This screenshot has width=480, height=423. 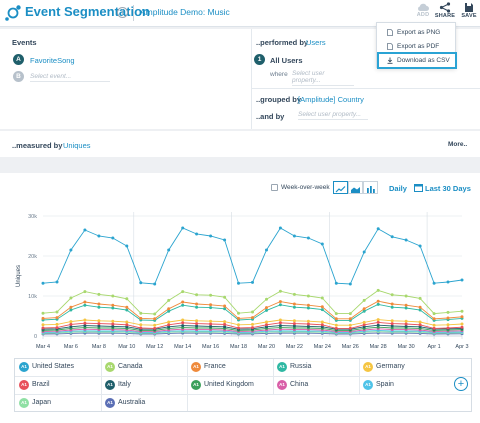 I want to click on export-pdf-item: Export as PDF, so click(x=417, y=46).